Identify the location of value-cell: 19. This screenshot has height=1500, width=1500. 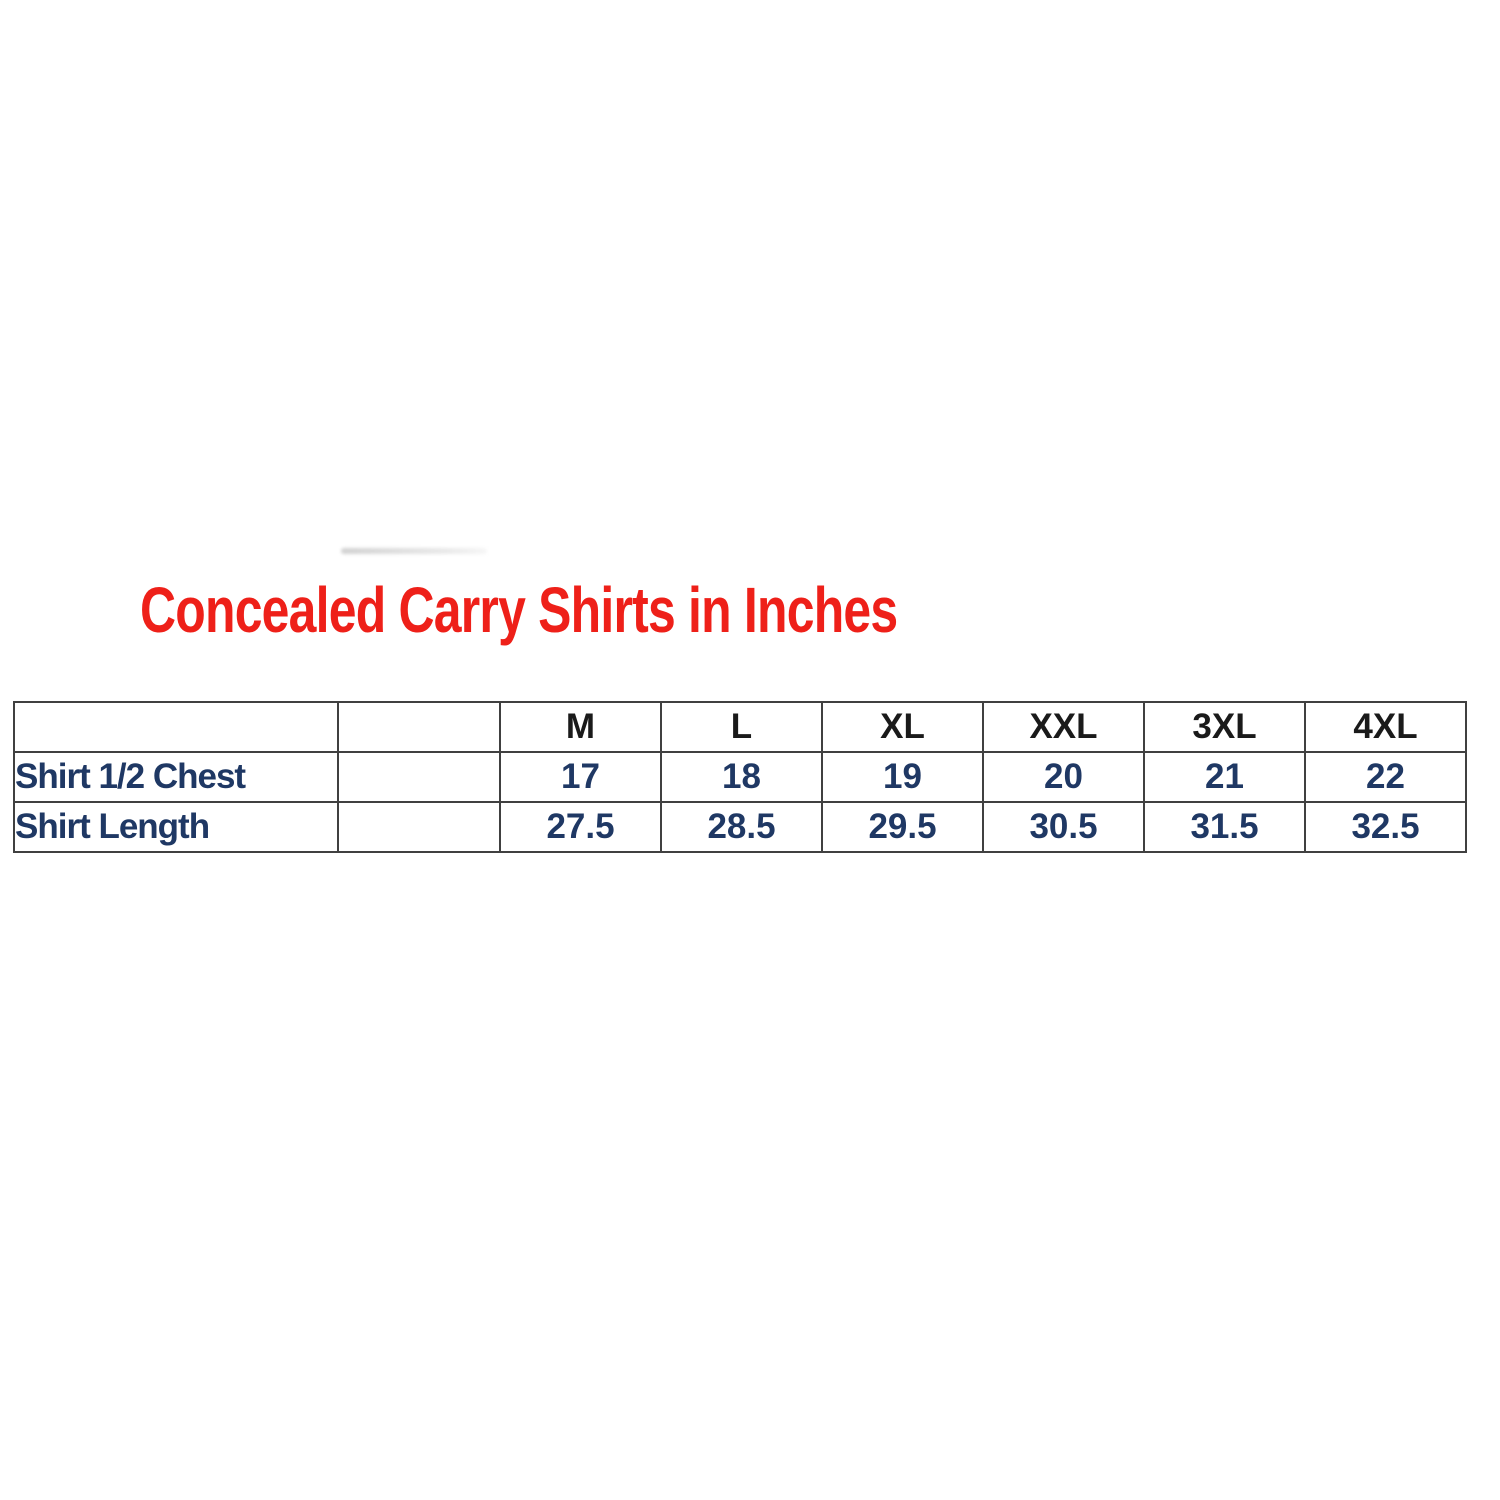
(902, 777).